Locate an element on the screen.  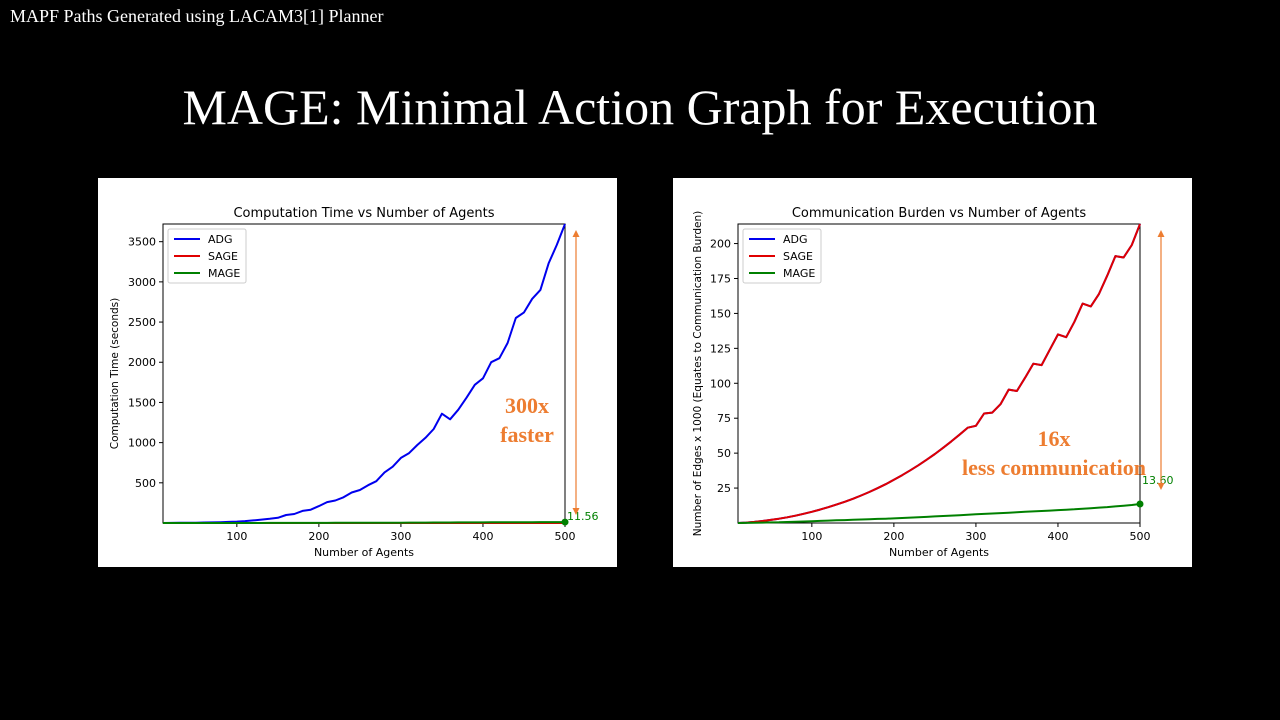
y-tick-label: 1000 is located at coordinates (142, 443).